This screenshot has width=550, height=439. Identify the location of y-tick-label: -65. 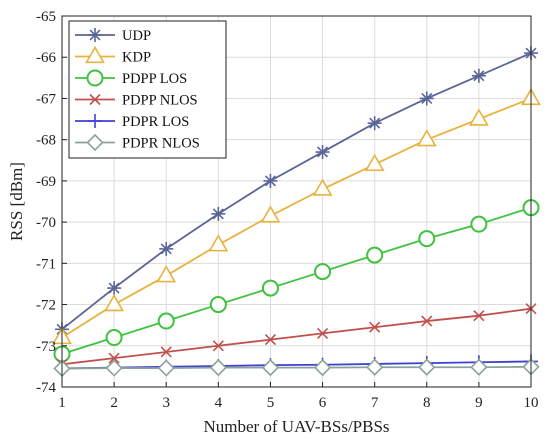
(46, 17).